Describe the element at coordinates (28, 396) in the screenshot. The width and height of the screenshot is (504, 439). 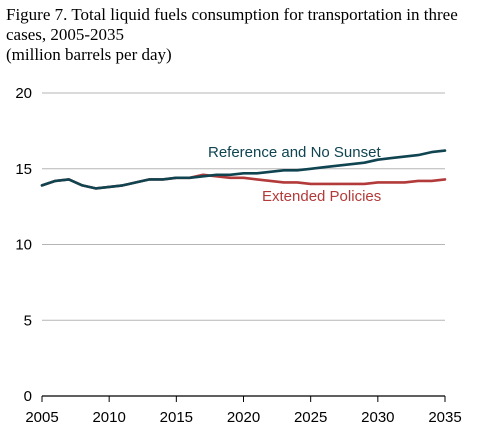
I see `y-tick-label-0: 0` at that location.